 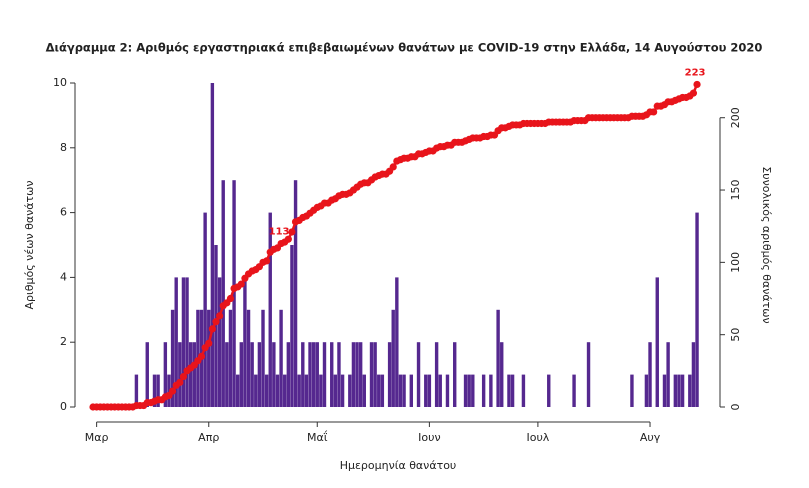 What do you see at coordinates (429, 437) in the screenshot?
I see `x-tick-label: Ιουν` at bounding box center [429, 437].